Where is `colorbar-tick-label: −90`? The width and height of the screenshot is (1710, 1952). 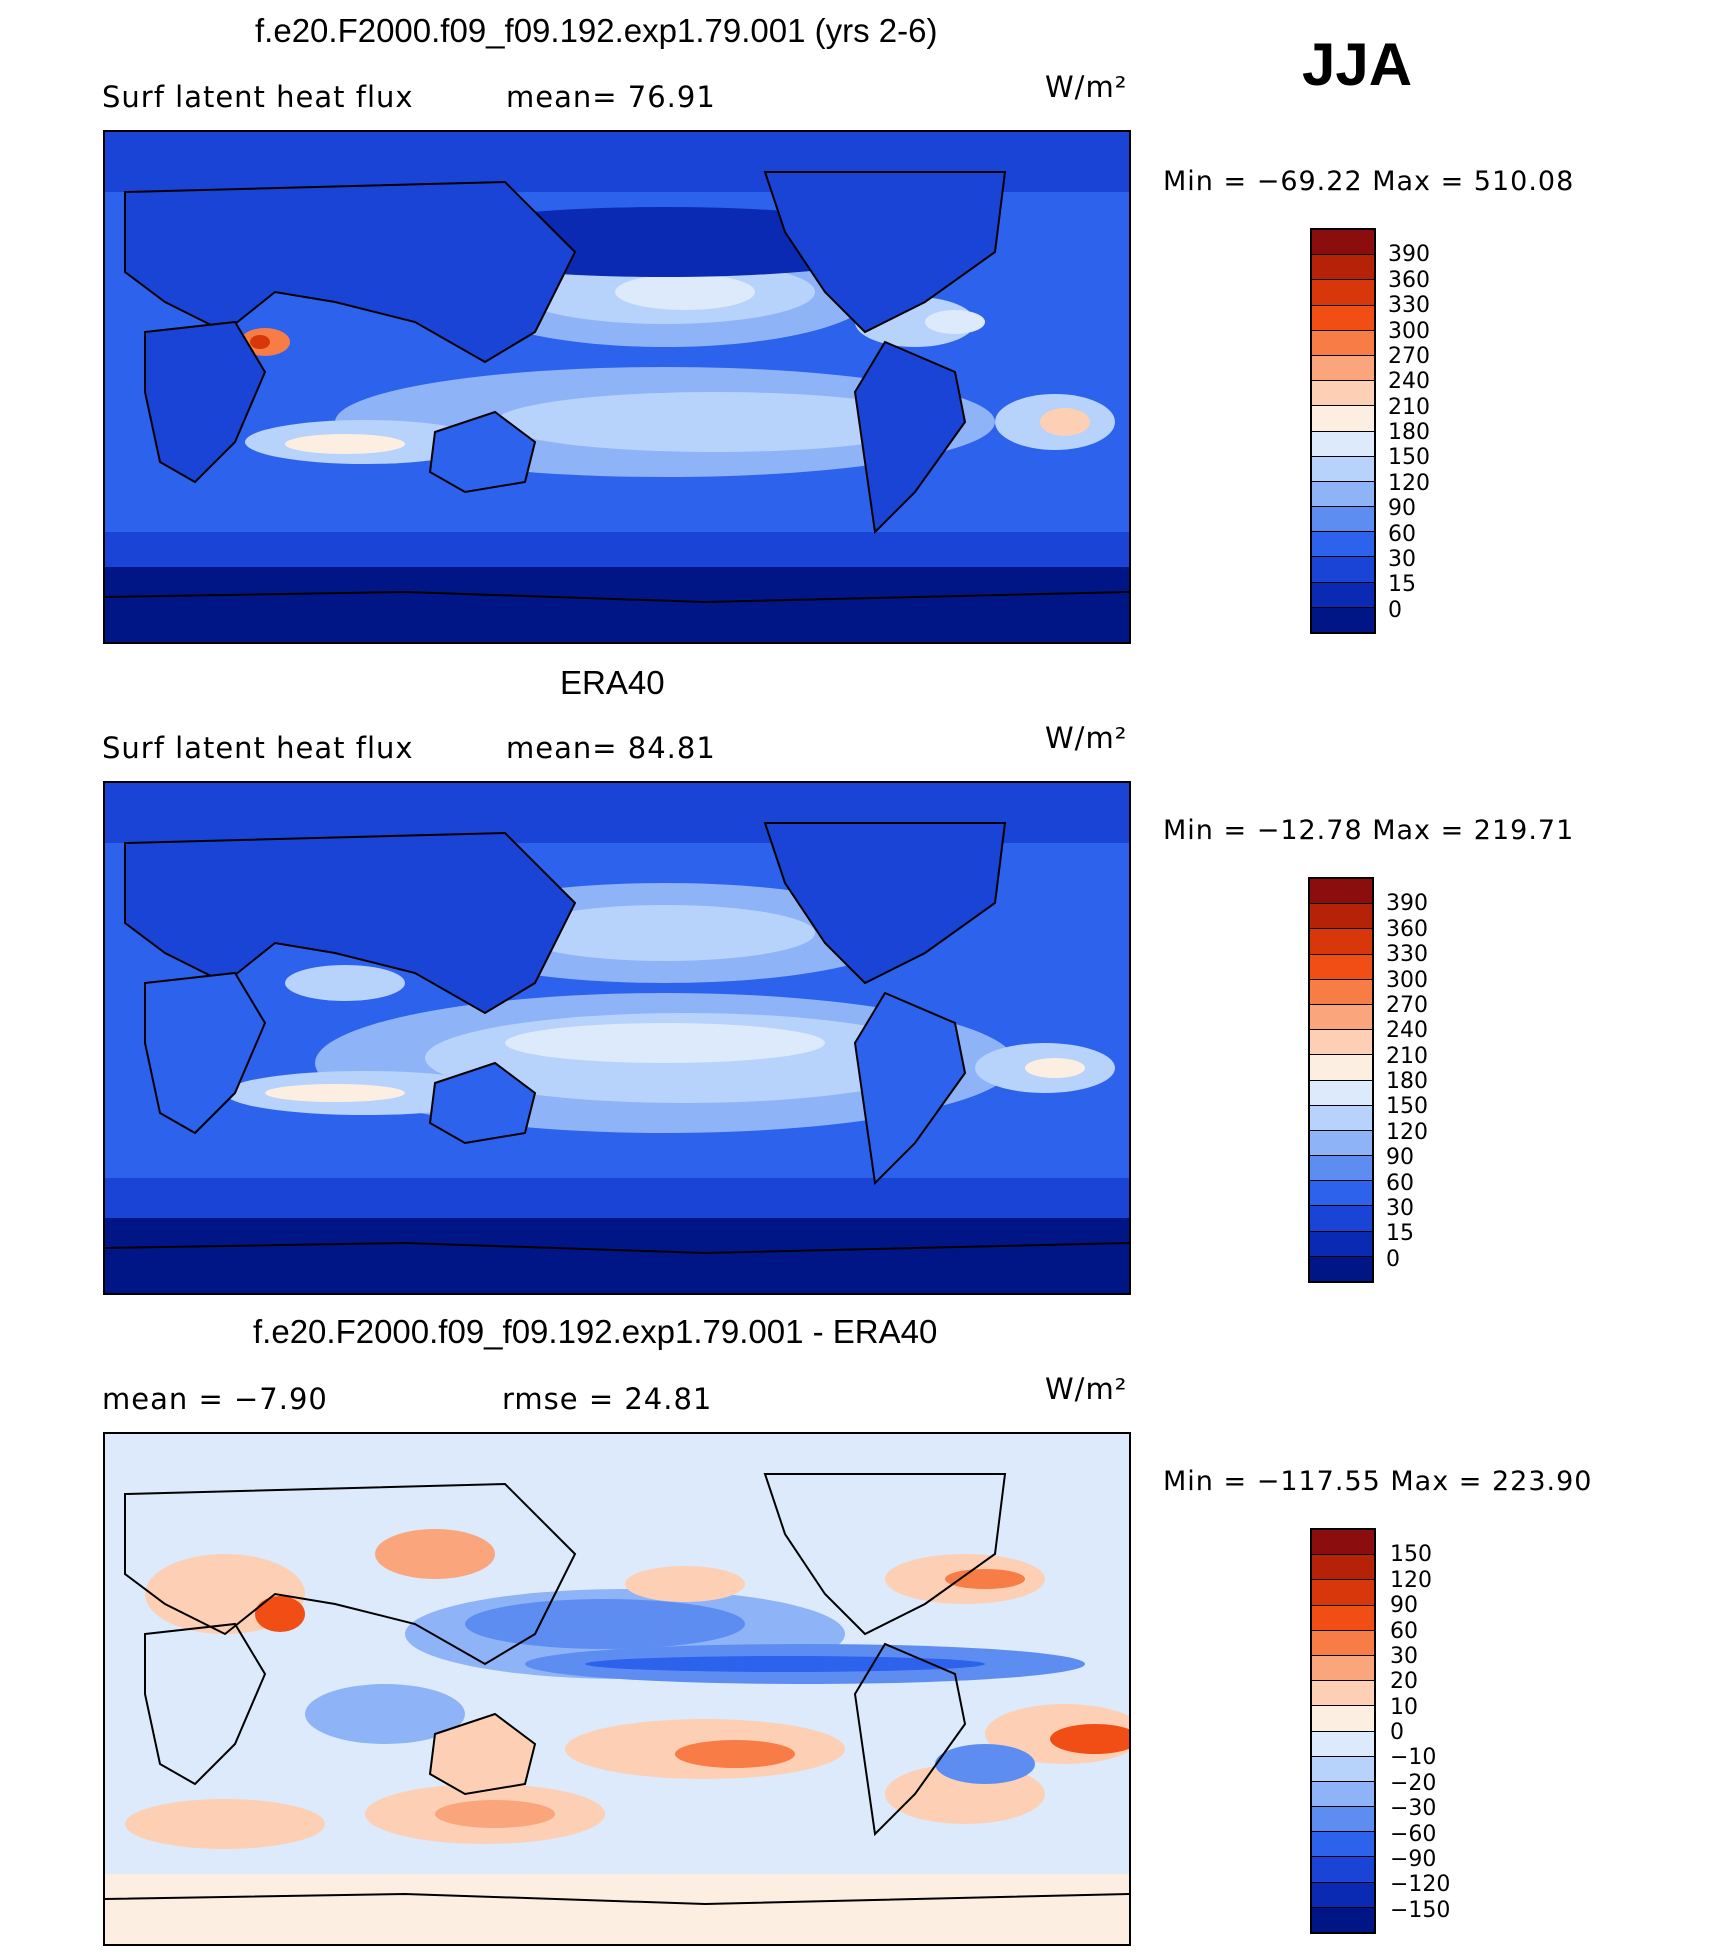 colorbar-tick-label: −90 is located at coordinates (1413, 1859).